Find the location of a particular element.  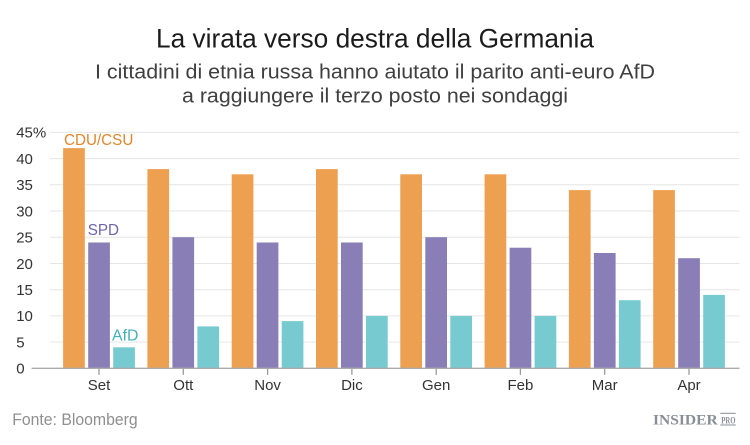

svg-text: 45% is located at coordinates (31, 133).